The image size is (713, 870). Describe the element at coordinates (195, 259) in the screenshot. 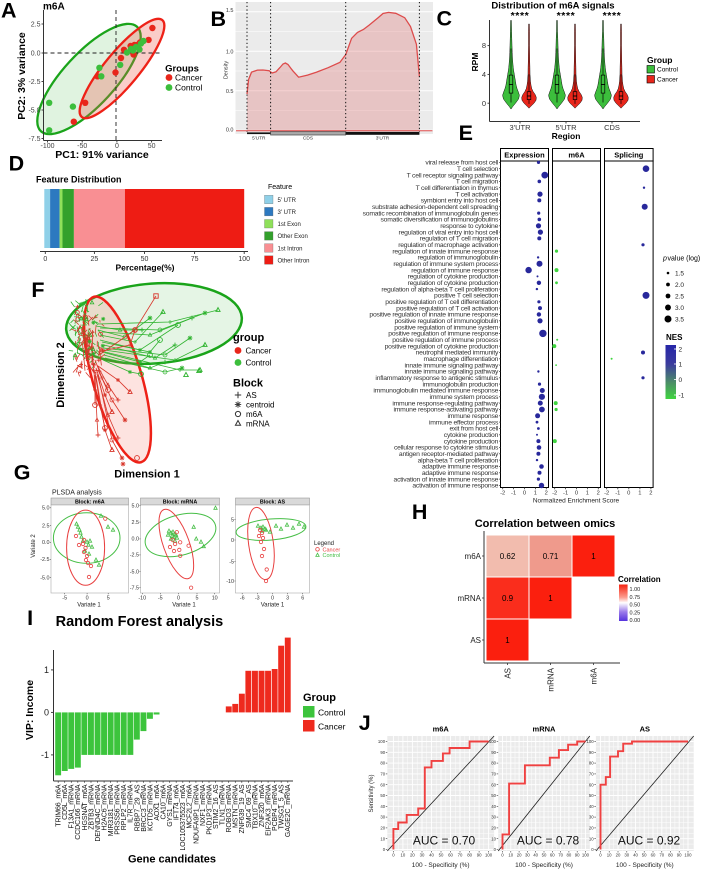

I see `svg-text: 75` at that location.